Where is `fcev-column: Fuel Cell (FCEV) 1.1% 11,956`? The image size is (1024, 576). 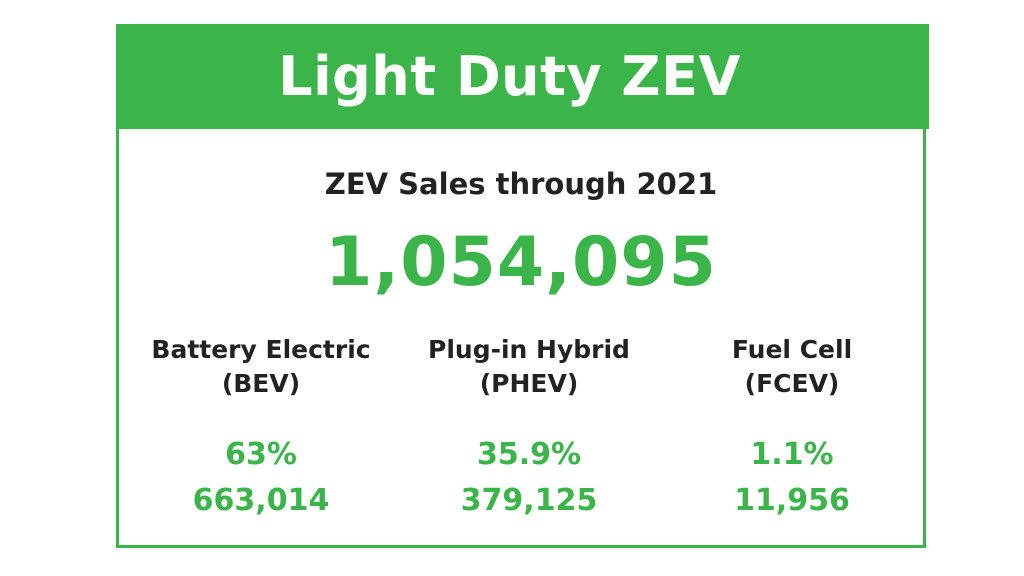 fcev-column: Fuel Cell (FCEV) 1.1% 11,956 is located at coordinates (792, 426).